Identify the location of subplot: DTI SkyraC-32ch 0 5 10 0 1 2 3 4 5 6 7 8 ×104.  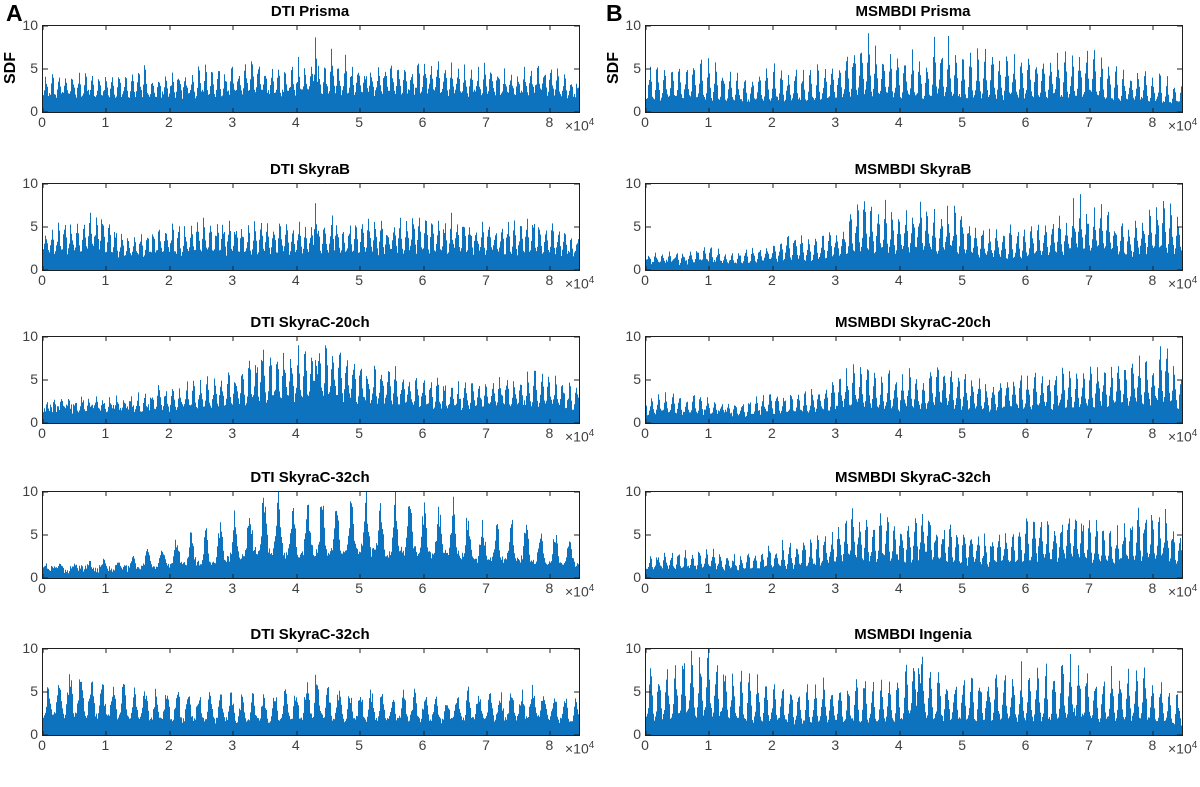
(300, 544).